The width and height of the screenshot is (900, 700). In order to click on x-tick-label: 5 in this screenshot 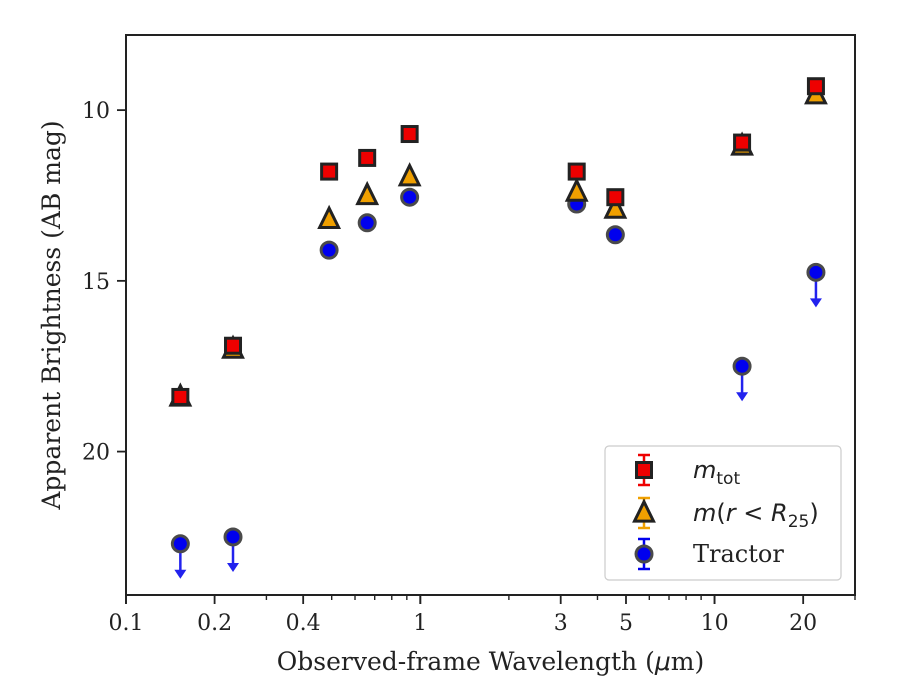, I will do `click(626, 623)`.